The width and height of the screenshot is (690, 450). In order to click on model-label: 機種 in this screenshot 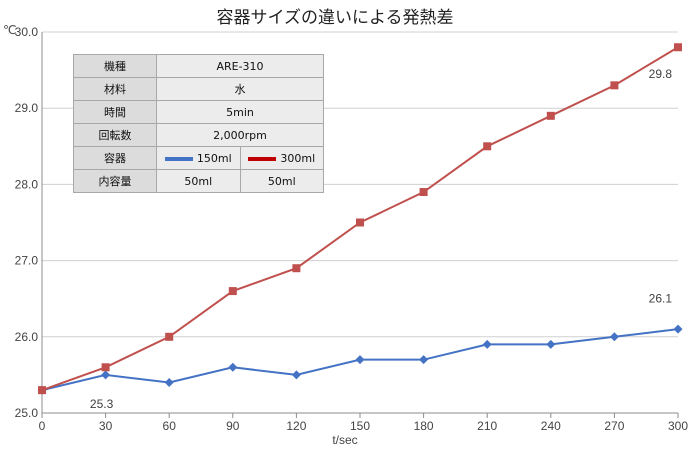, I will do `click(115, 66)`.